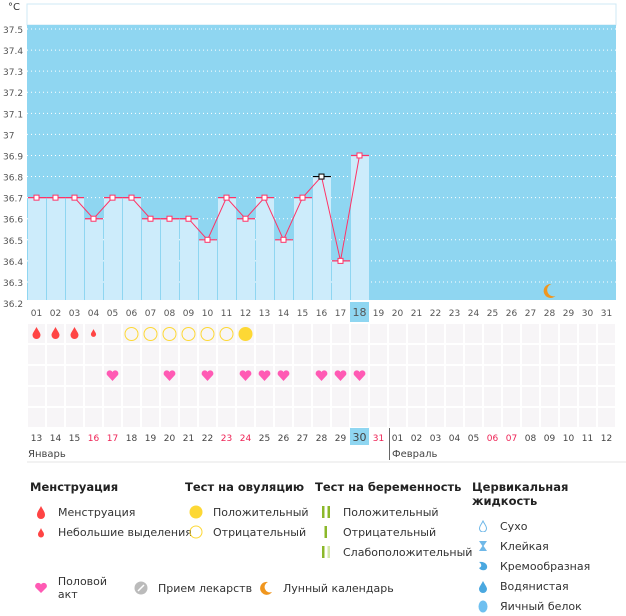 This screenshot has height=616, width=626. What do you see at coordinates (36, 333) in the screenshot?
I see `menstruation-drop-icon` at bounding box center [36, 333].